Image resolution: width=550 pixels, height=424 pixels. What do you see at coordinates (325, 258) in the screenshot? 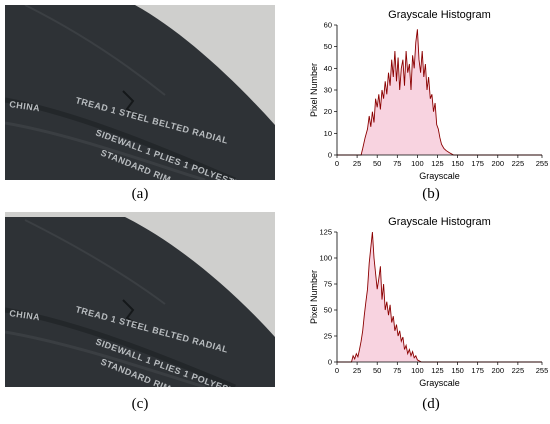
I see `y-tick-label: 100` at bounding box center [325, 258].